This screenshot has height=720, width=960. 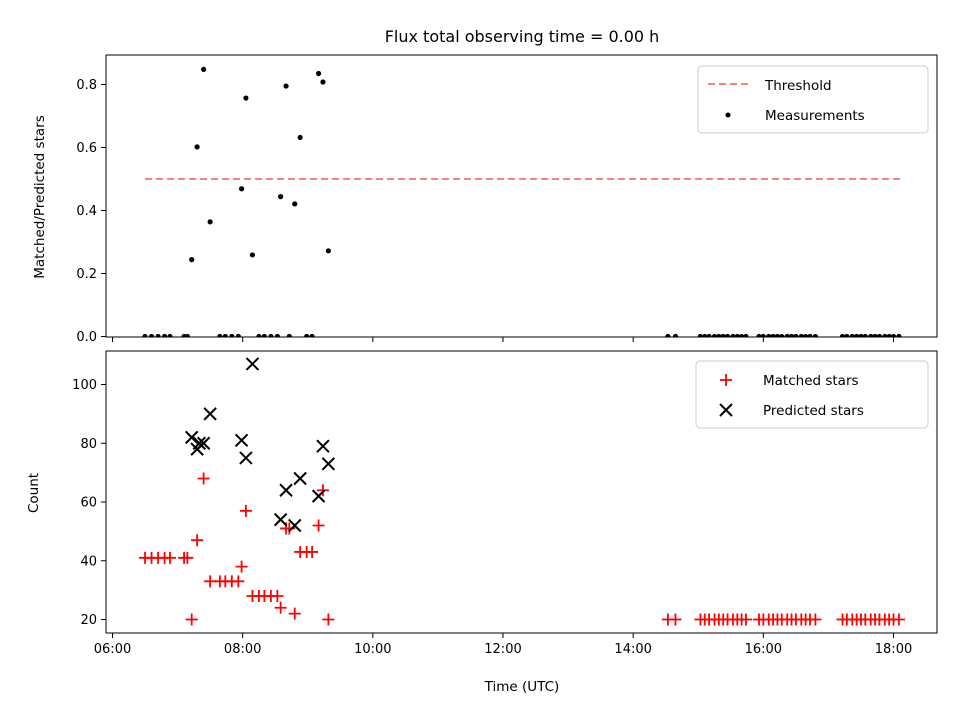 What do you see at coordinates (813, 99) in the screenshot?
I see `top-legend-box` at bounding box center [813, 99].